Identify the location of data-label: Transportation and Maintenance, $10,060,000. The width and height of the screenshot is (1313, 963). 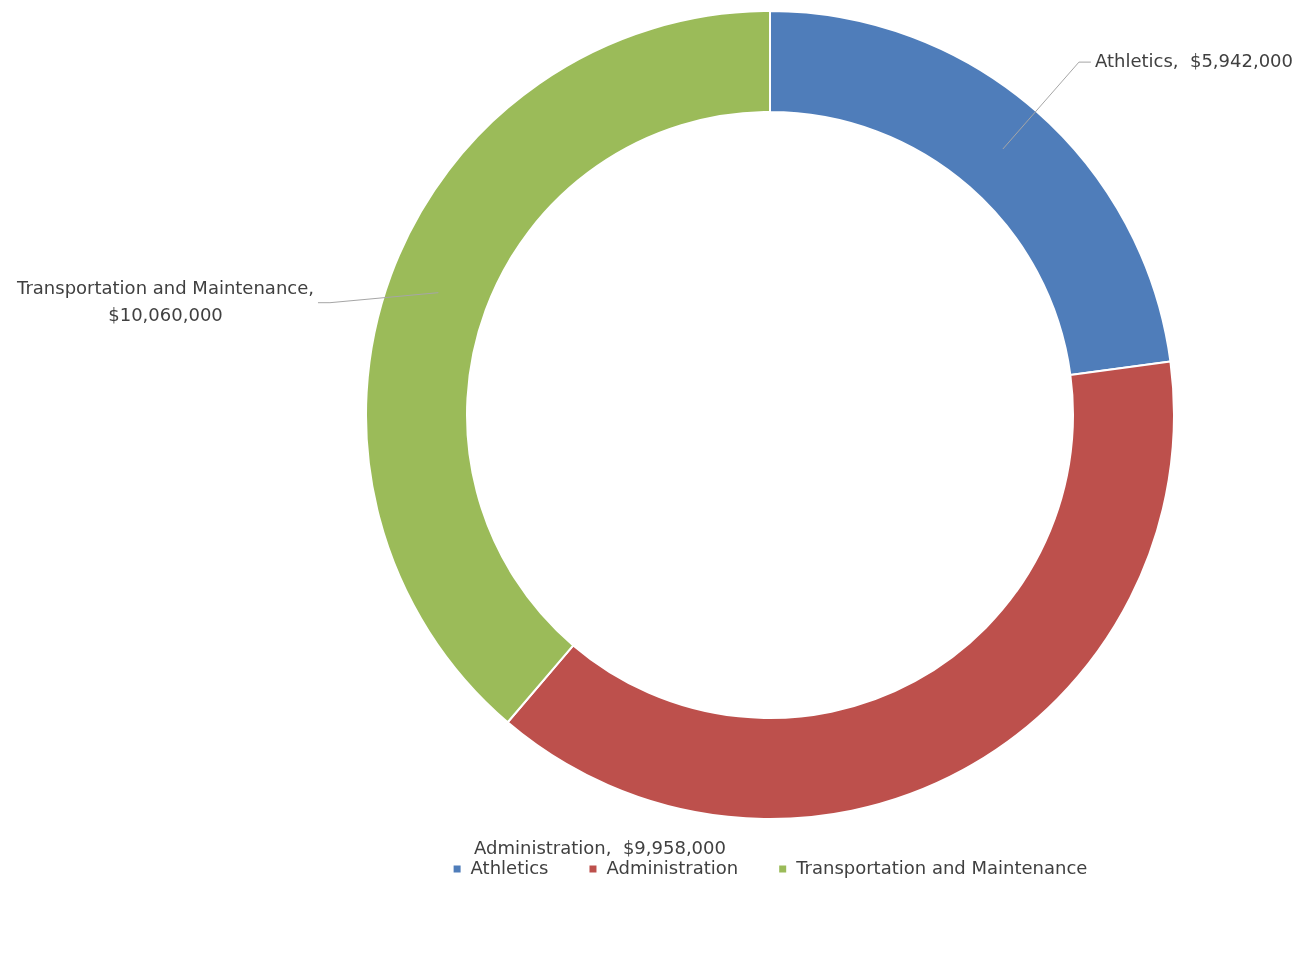
(165, 300).